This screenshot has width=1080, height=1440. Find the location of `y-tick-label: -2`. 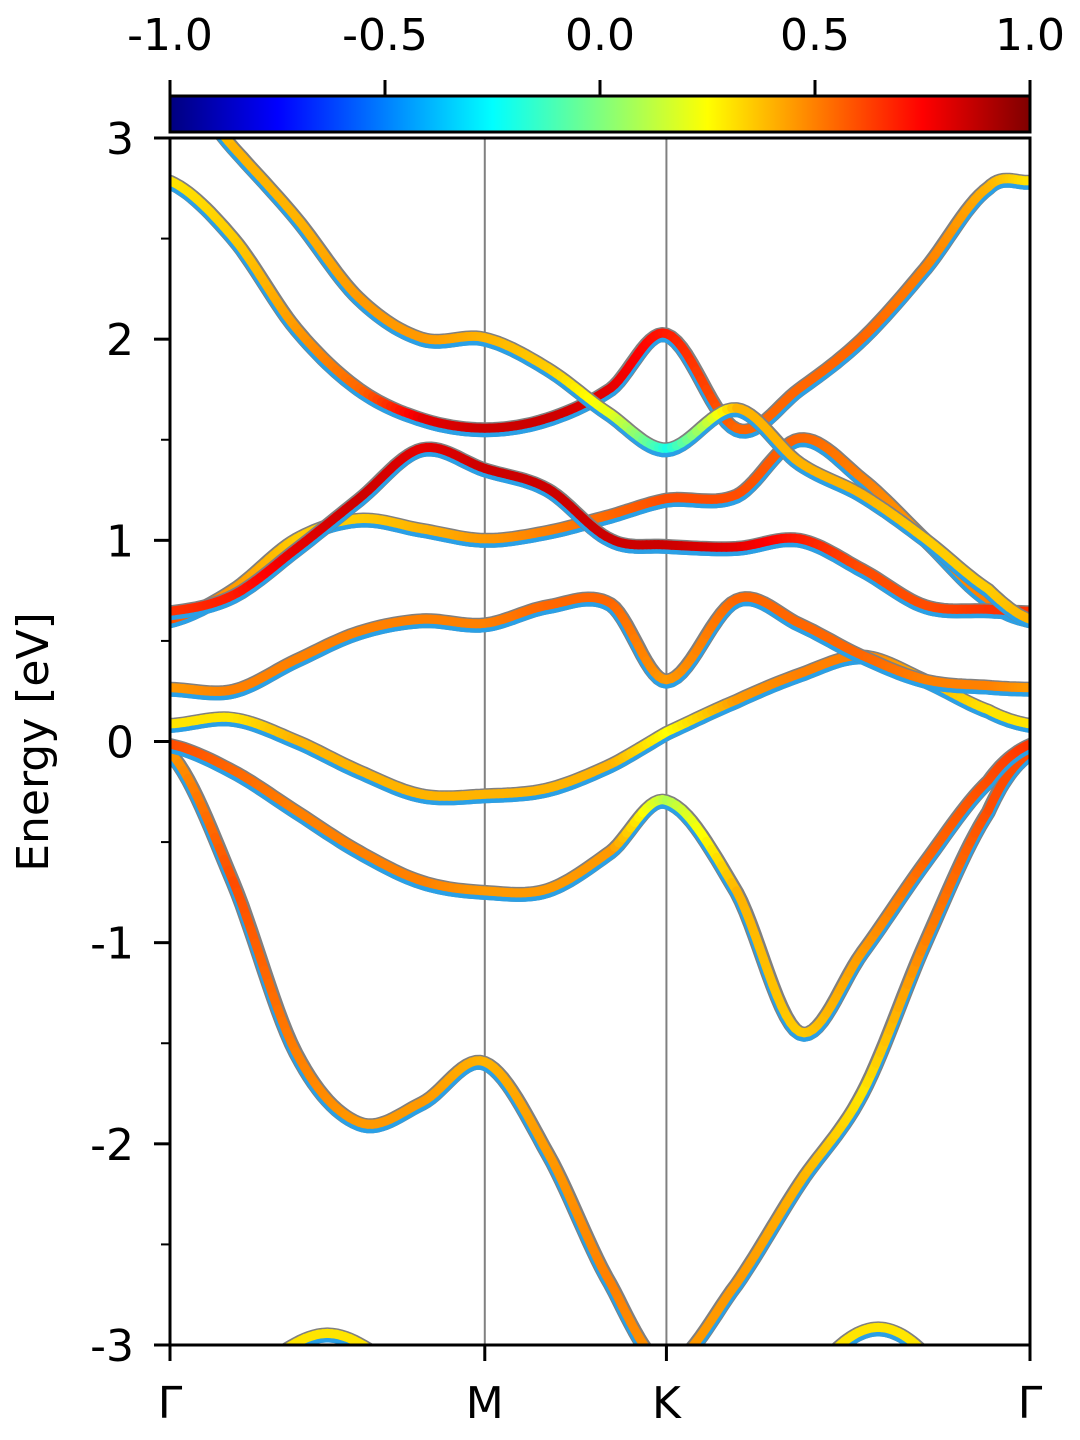

y-tick-label: -2 is located at coordinates (112, 1145).